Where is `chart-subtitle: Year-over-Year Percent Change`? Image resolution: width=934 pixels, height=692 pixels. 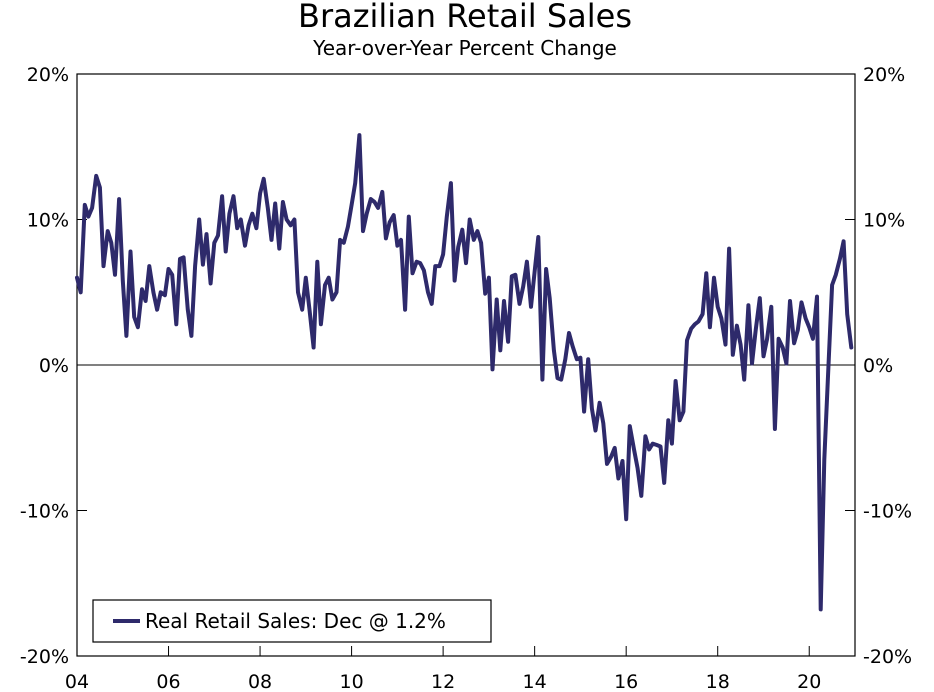 chart-subtitle: Year-over-Year Percent Change is located at coordinates (464, 48).